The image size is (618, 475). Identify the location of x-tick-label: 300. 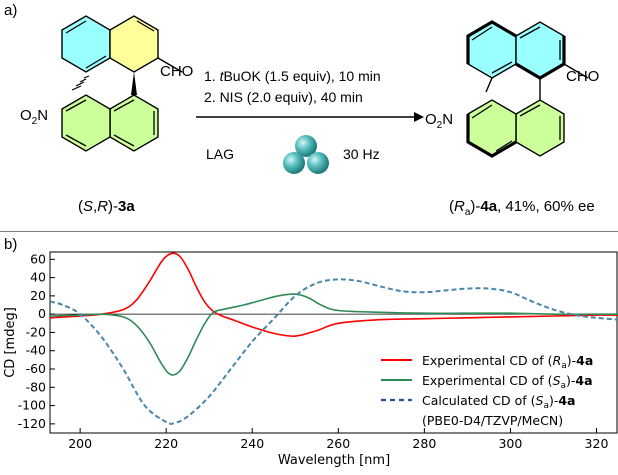
(510, 443).